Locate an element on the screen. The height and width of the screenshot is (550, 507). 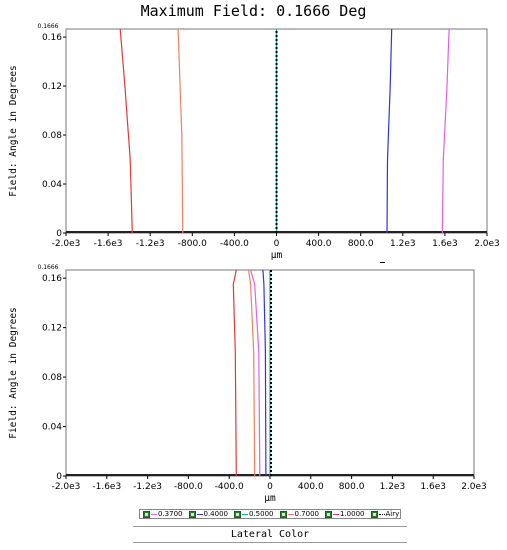
legend: 0.3700 0.4000 0.5000 0.7000 1.0000 Airy is located at coordinates (270, 514).